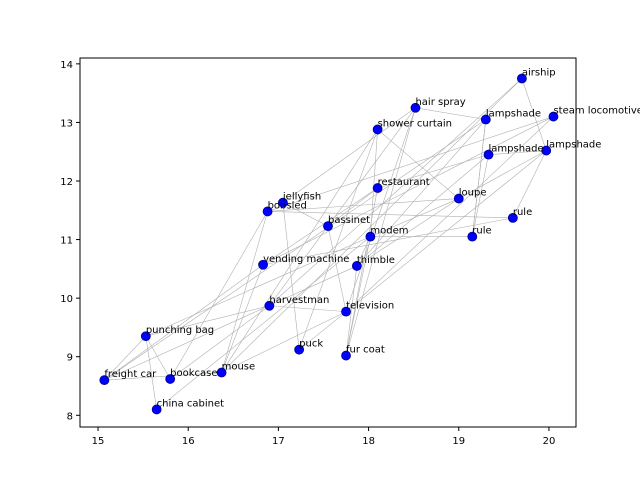 Image resolution: width=640 pixels, height=480 pixels. I want to click on point-label: punching bag, so click(180, 330).